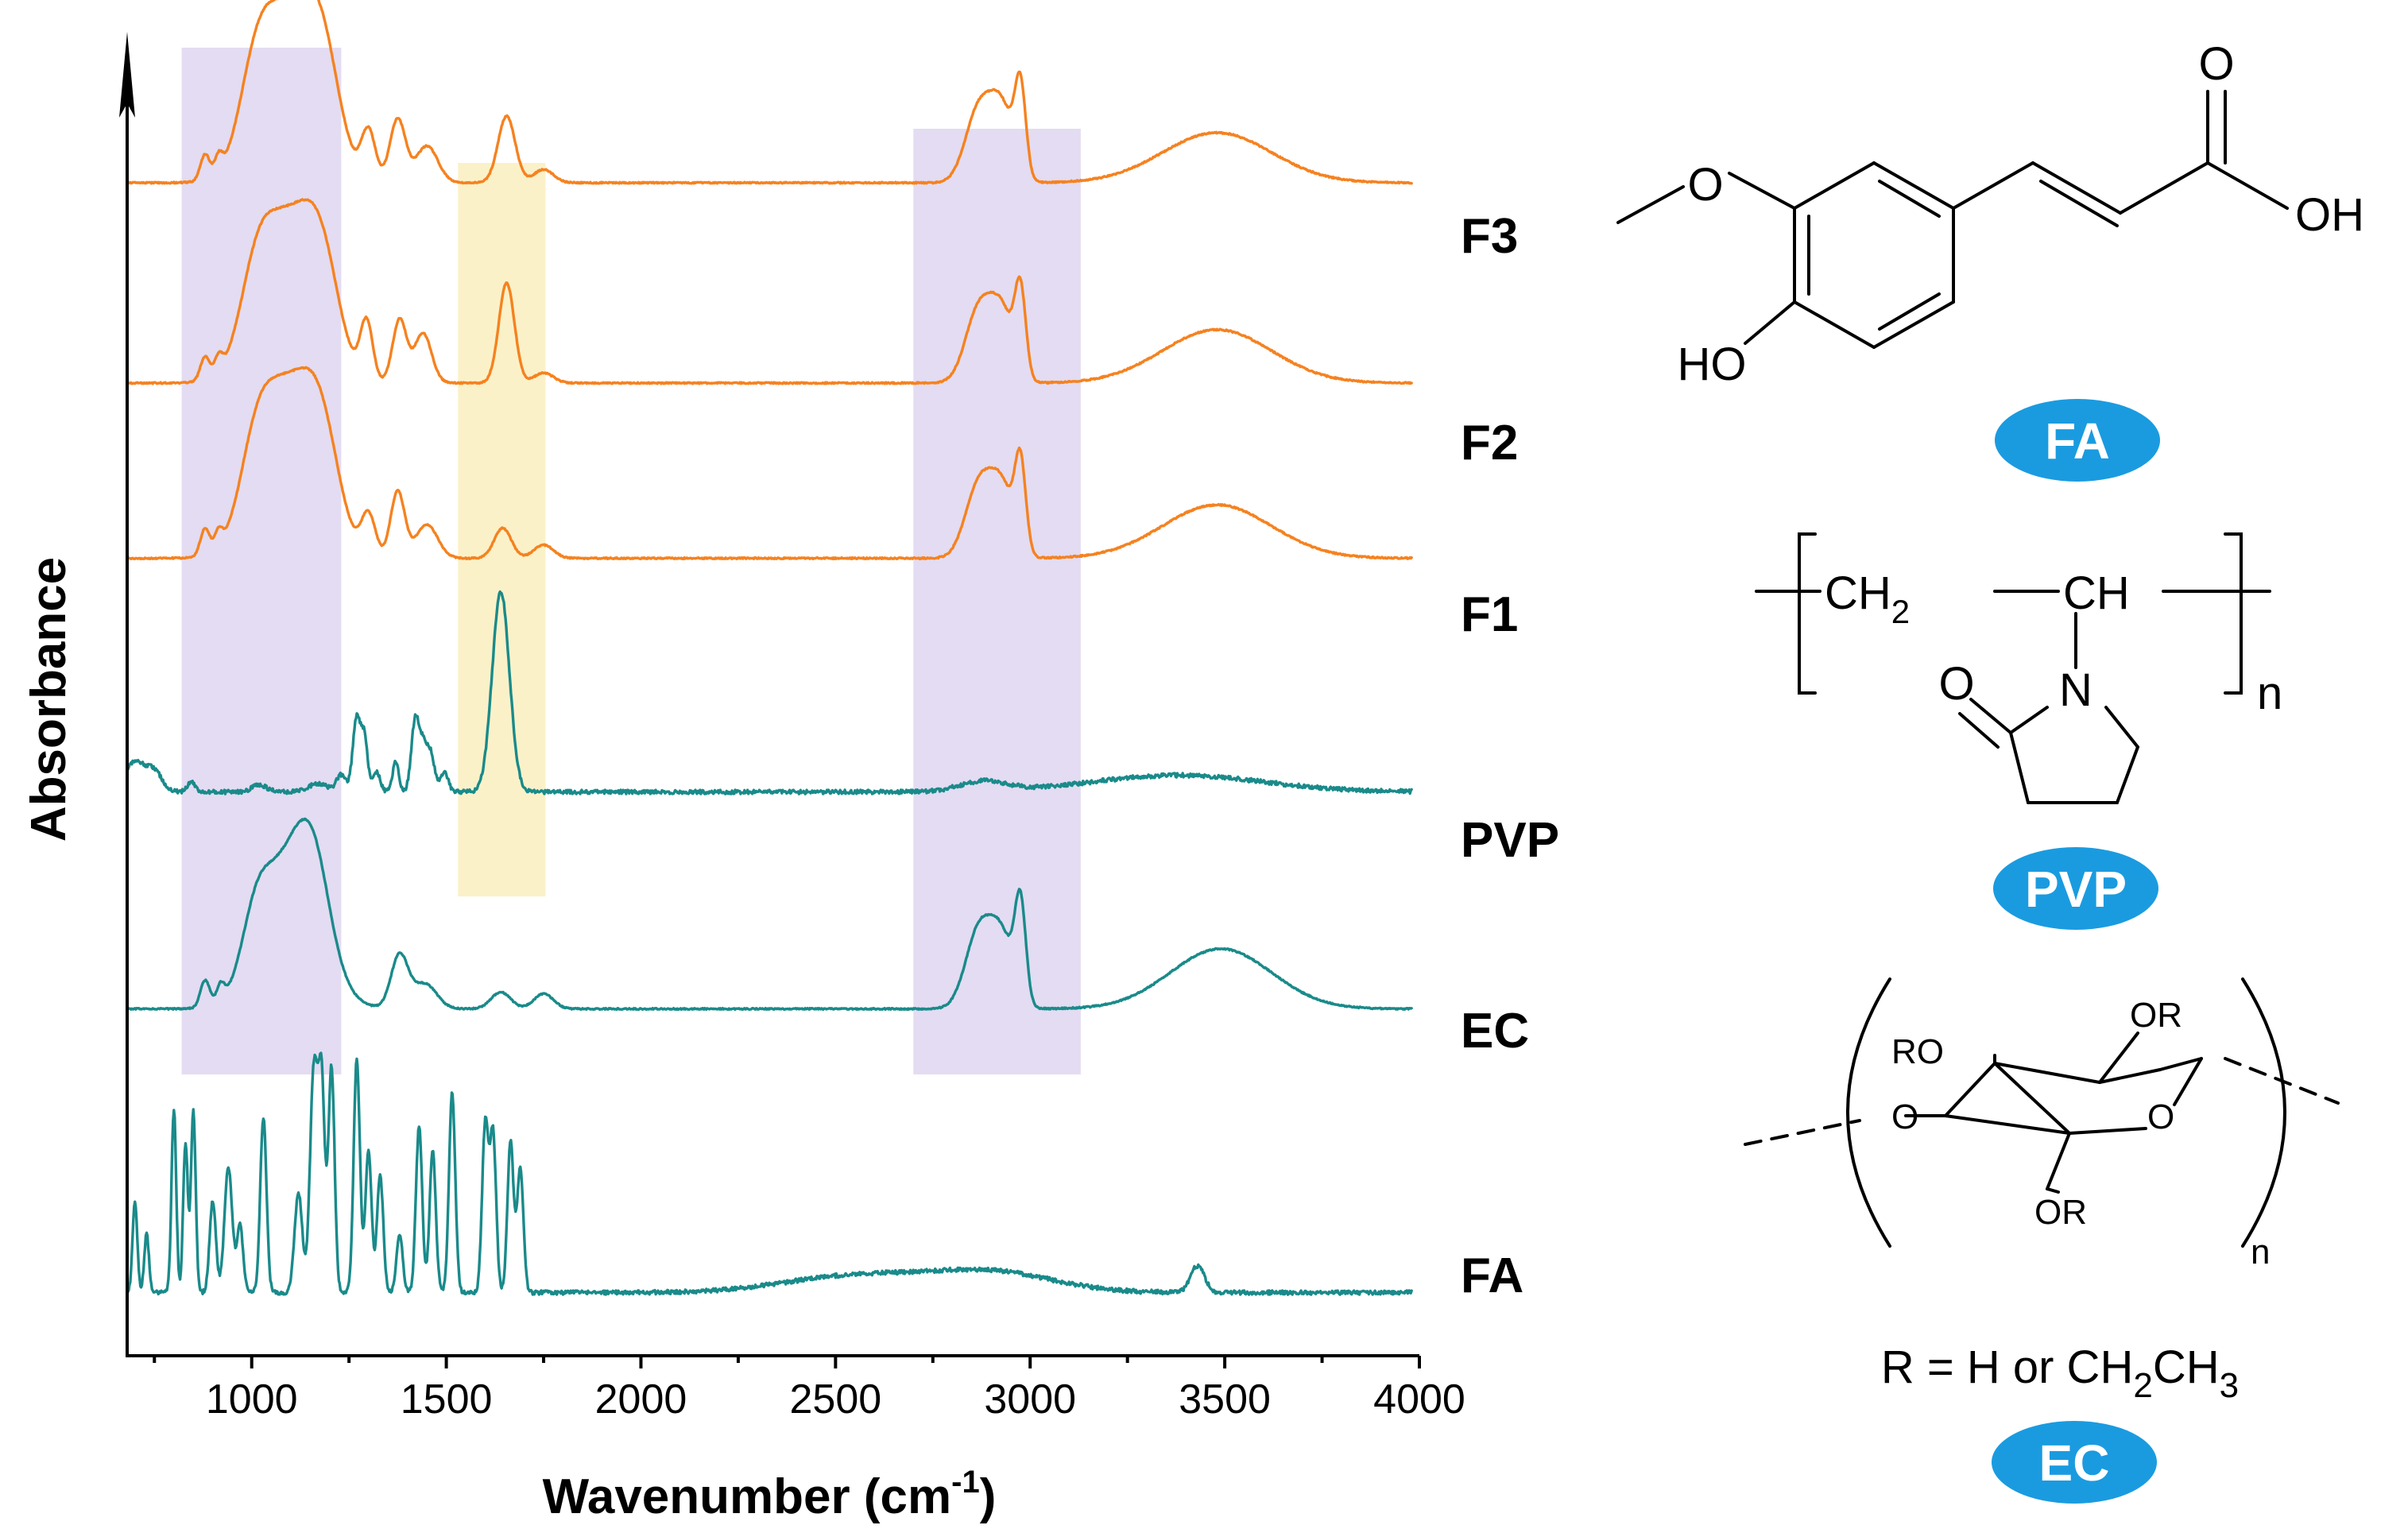 The width and height of the screenshot is (2408, 1529). Describe the element at coordinates (2007, 1367) in the screenshot. I see `ec-r-prefix: R = H or CH` at that location.